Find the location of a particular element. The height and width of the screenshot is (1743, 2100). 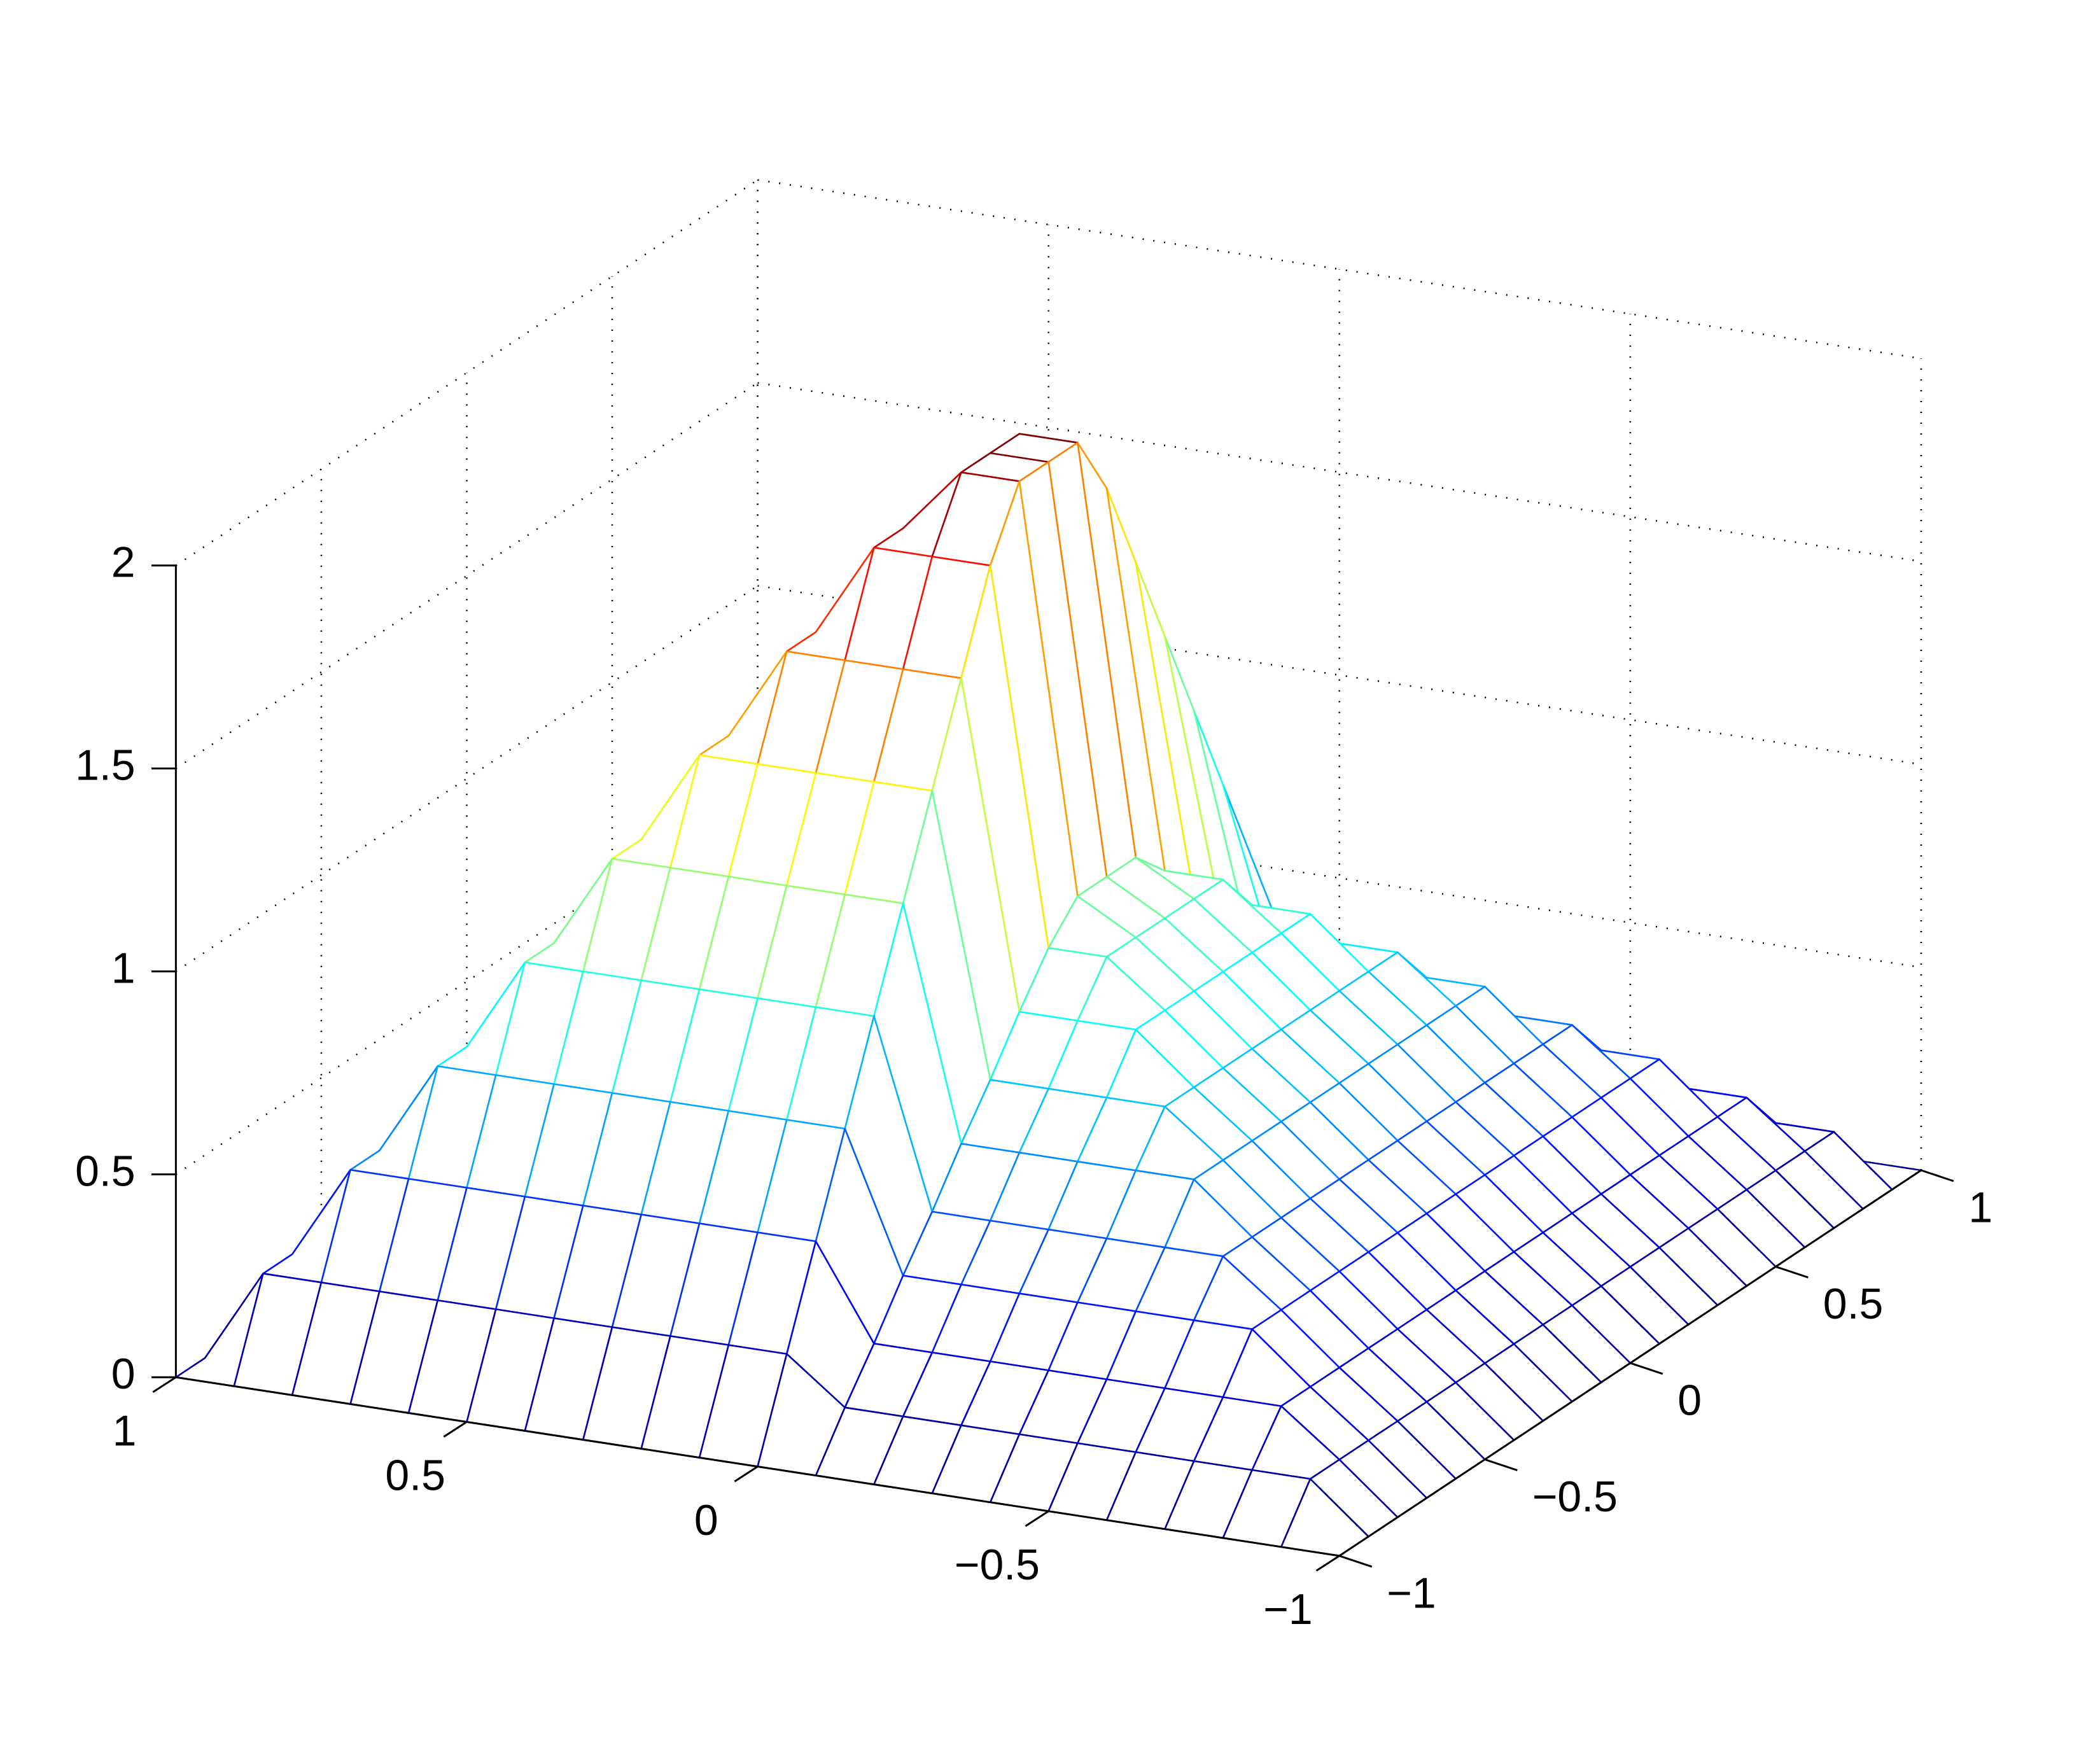

x-tick-label: 0 is located at coordinates (706, 1520).